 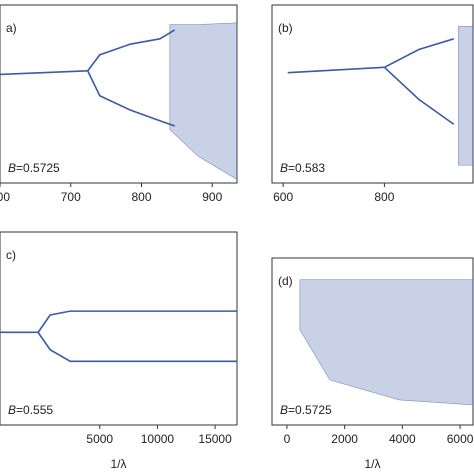 What do you see at coordinates (71, 197) in the screenshot?
I see `x-tick-label: 700` at bounding box center [71, 197].